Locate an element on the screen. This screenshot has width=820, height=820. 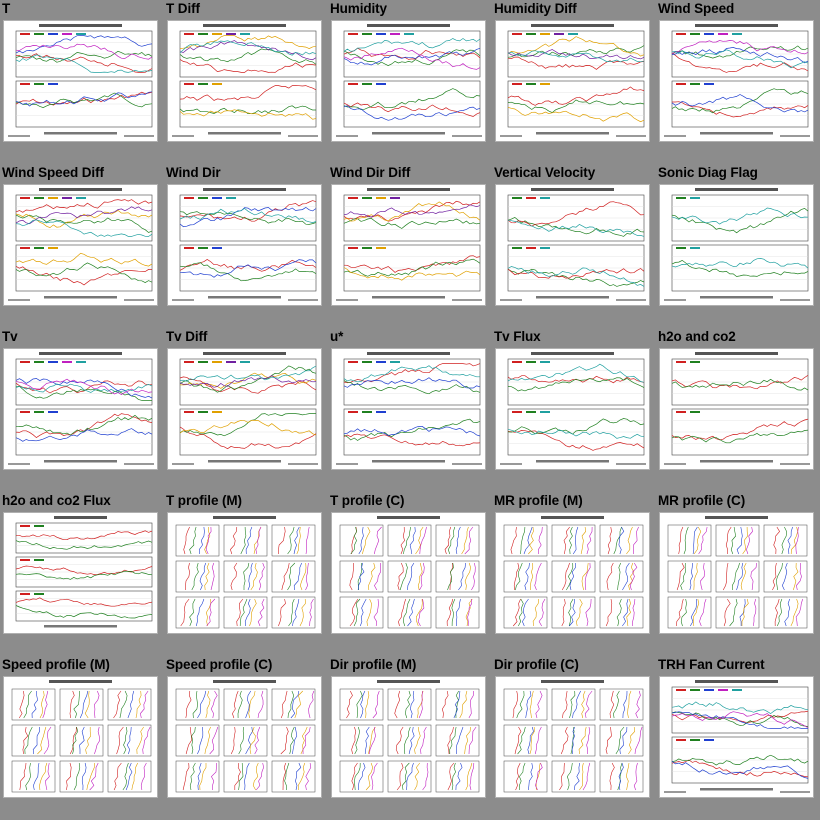
tile-title: Wind Dir is located at coordinates (193, 172).